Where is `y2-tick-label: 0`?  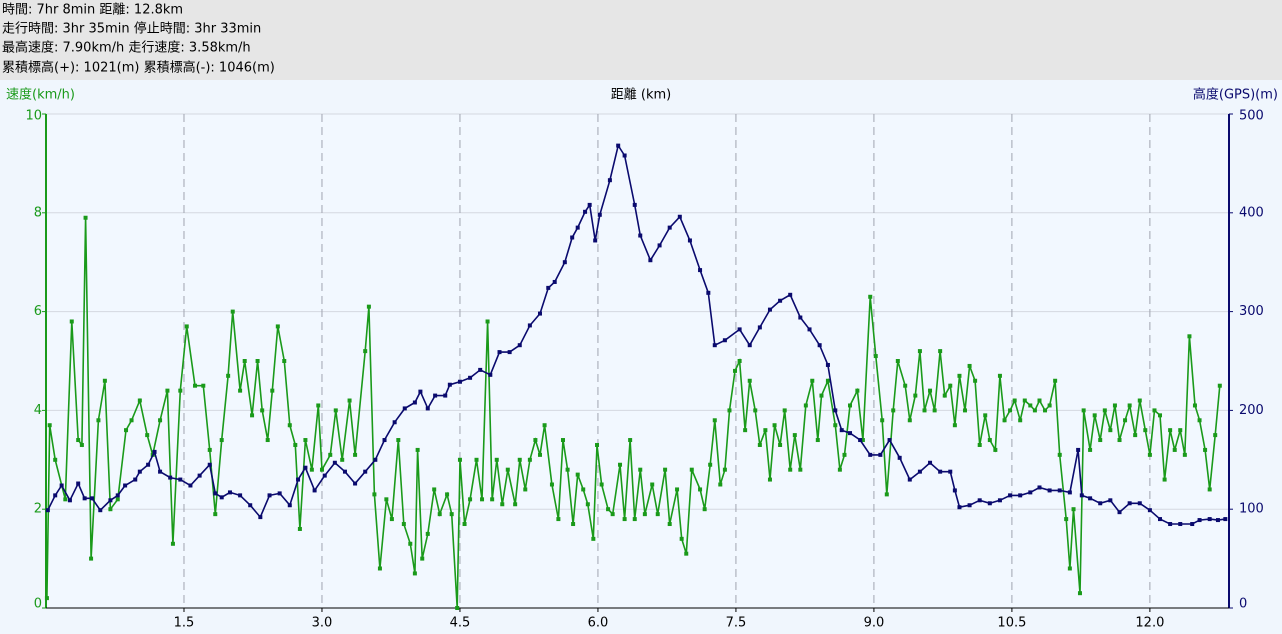
y2-tick-label: 0 is located at coordinates (1243, 604).